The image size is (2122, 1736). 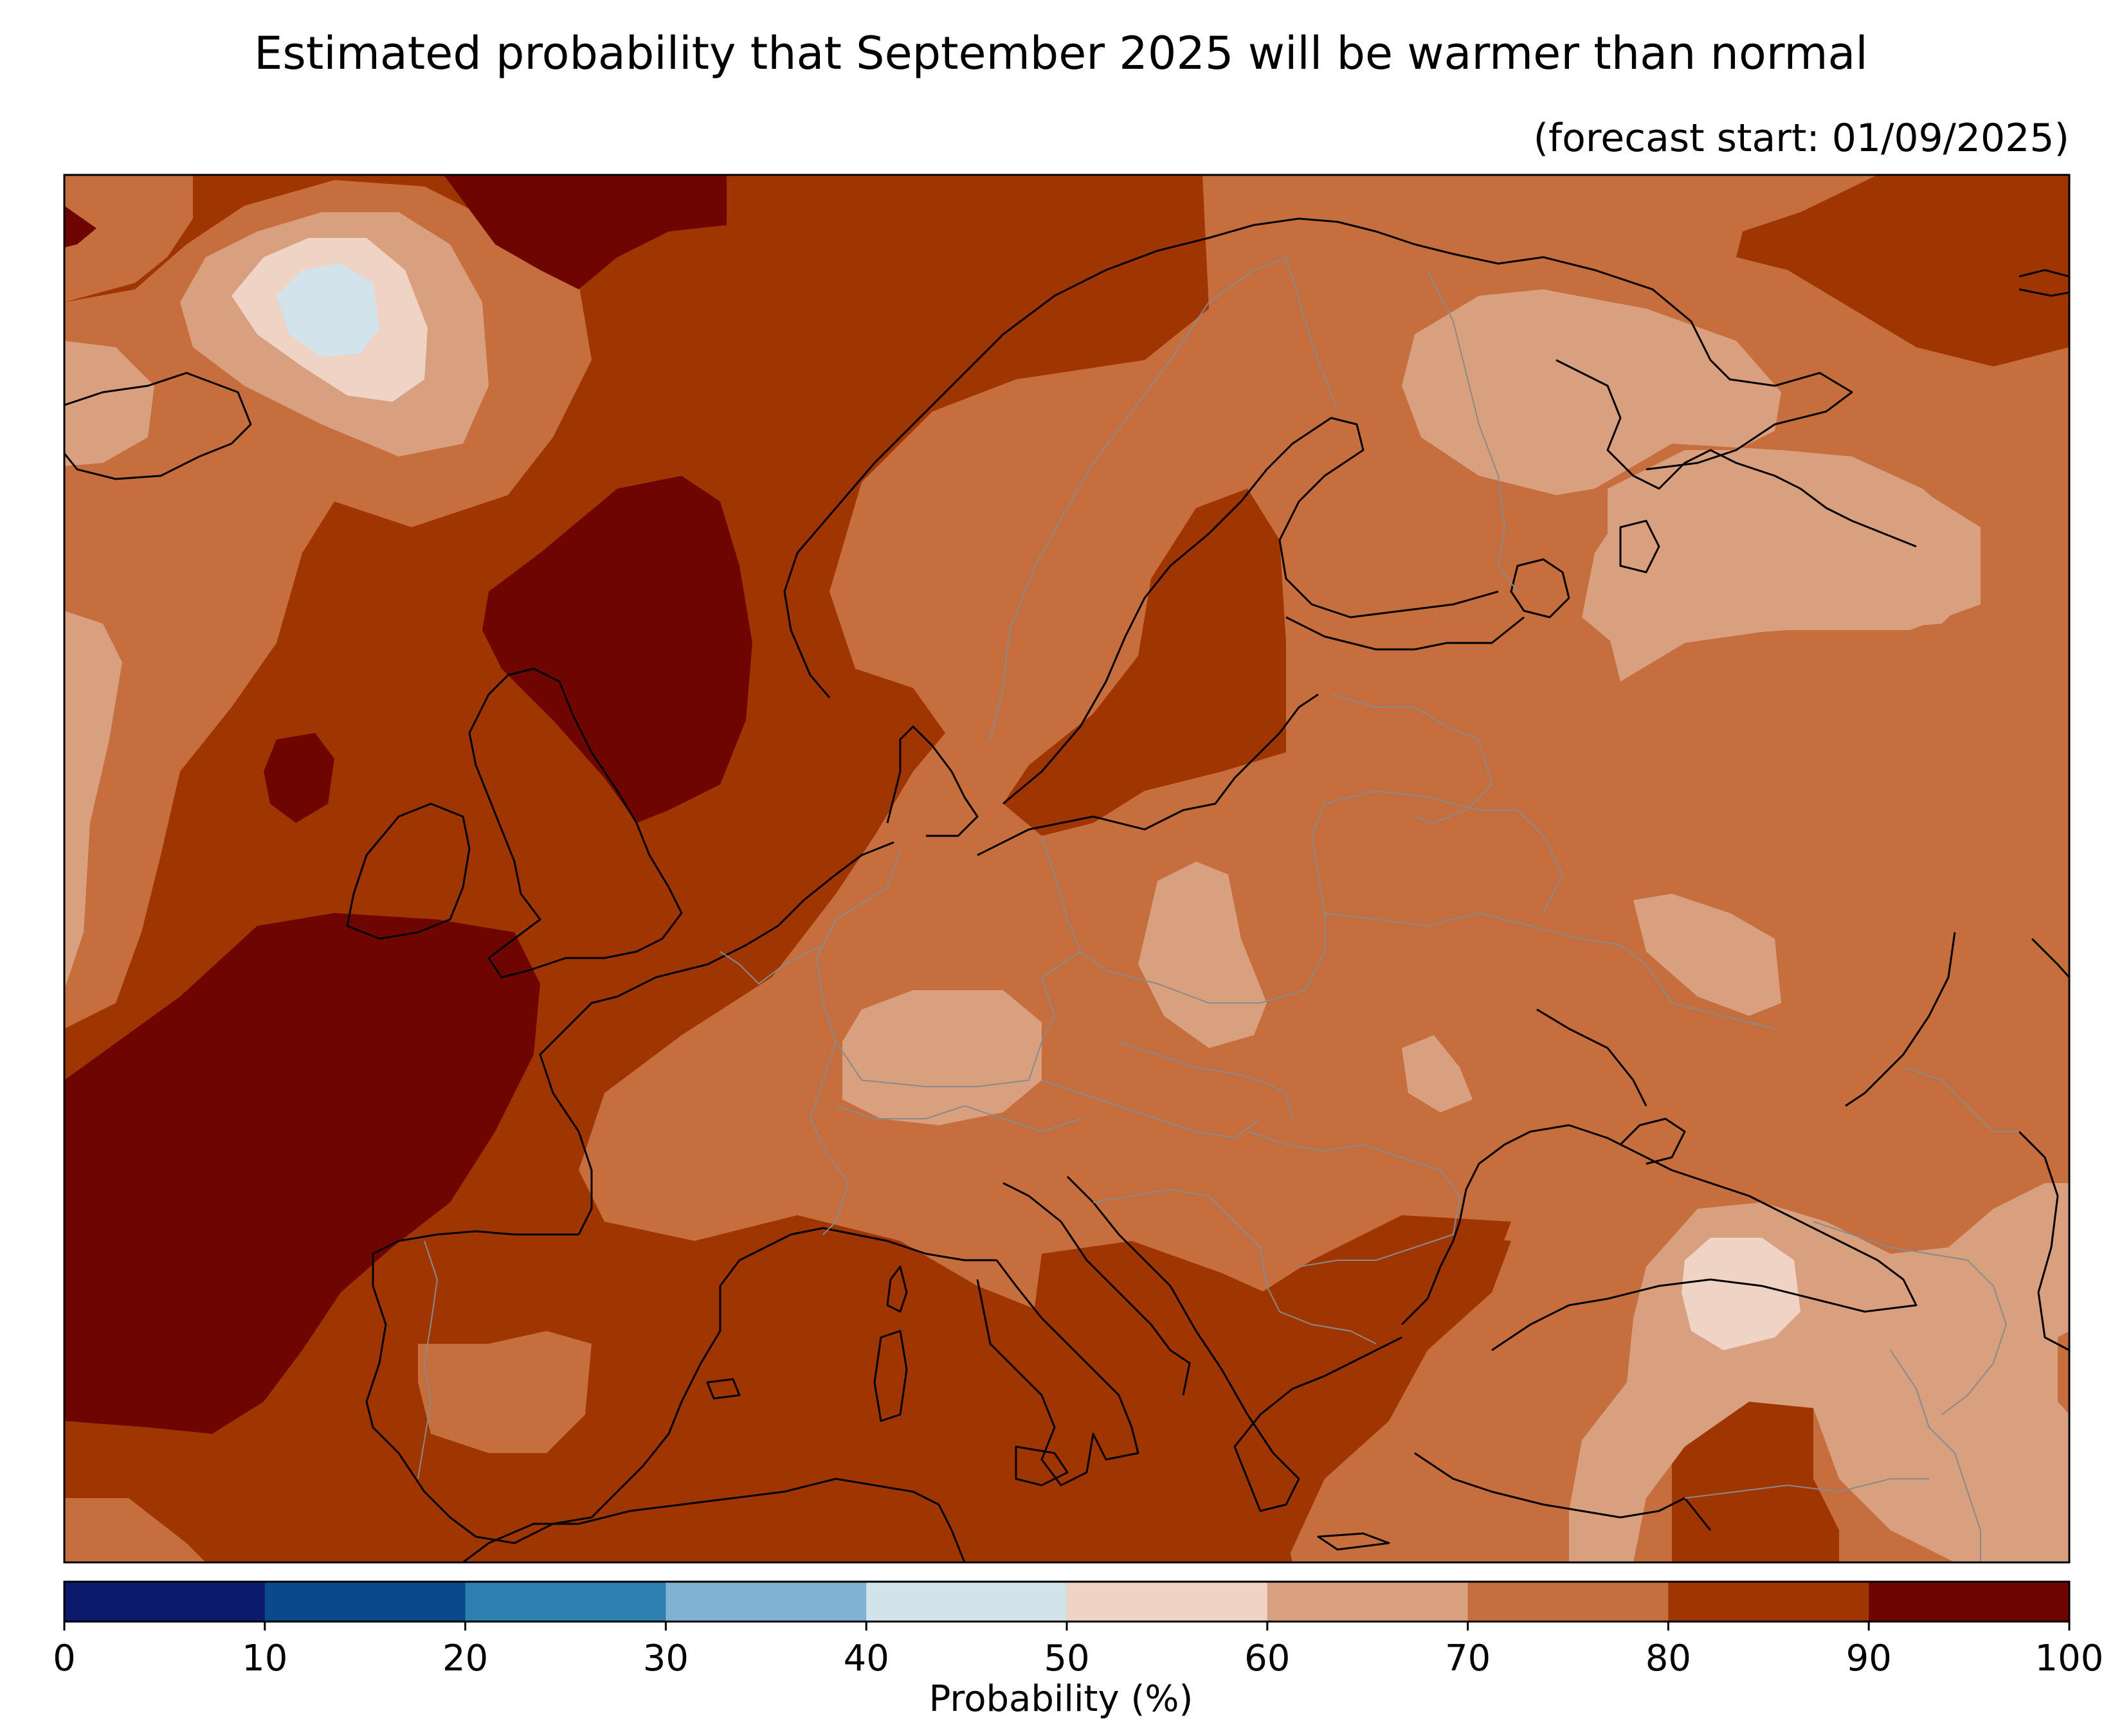 I want to click on coast-sicily, so click(x=1042, y=1466).